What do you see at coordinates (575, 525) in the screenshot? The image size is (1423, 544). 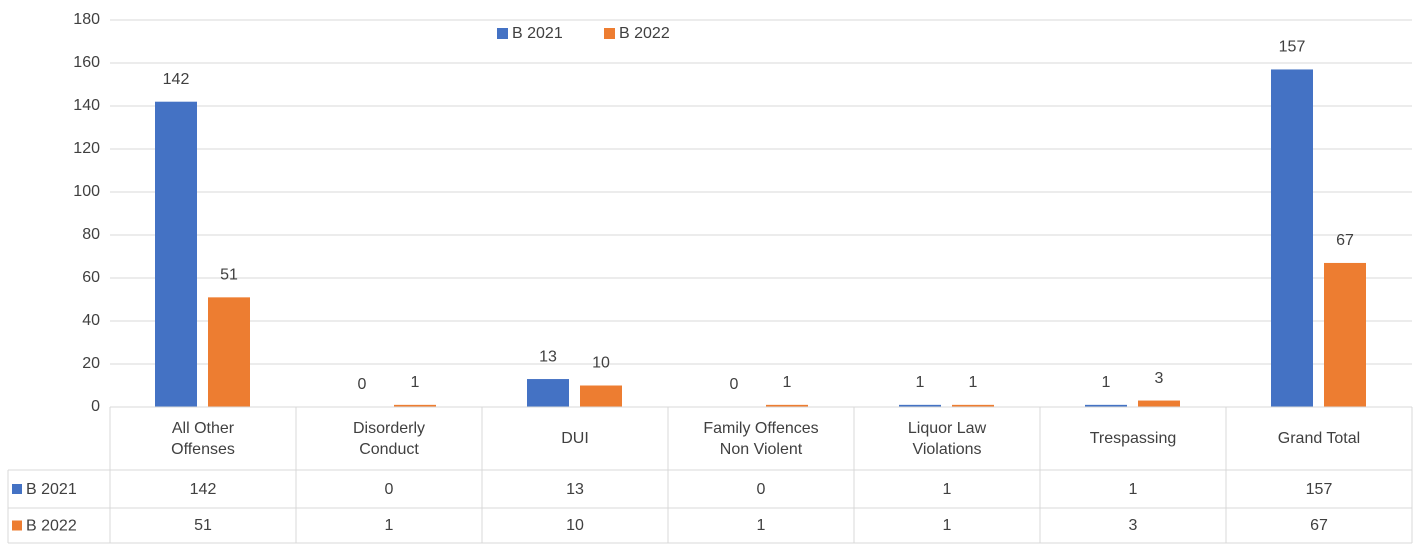 I see `table-cell: 10` at bounding box center [575, 525].